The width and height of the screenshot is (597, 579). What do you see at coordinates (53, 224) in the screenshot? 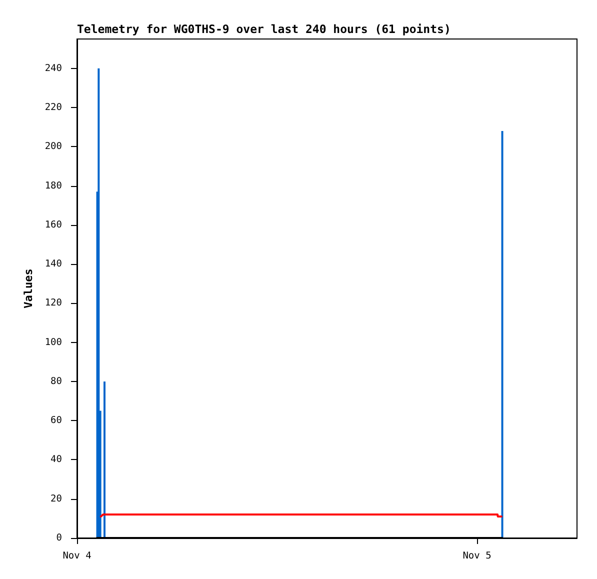
I see `y-tick-label: 160` at bounding box center [53, 224].